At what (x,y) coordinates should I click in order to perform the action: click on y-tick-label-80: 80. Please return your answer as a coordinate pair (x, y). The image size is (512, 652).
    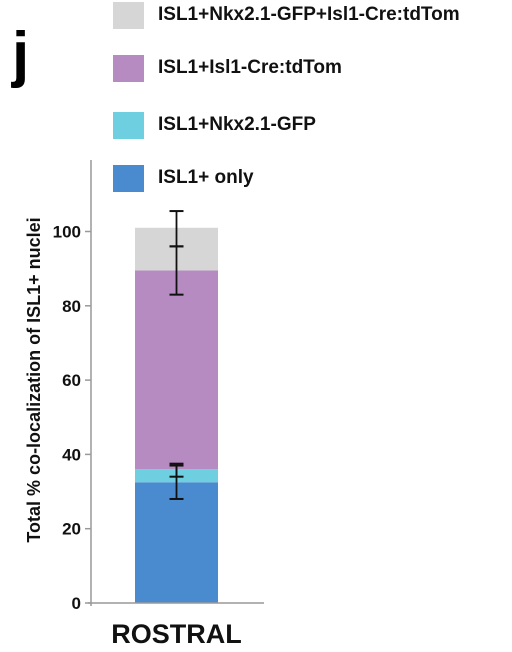
    Looking at the image, I should click on (71, 306).